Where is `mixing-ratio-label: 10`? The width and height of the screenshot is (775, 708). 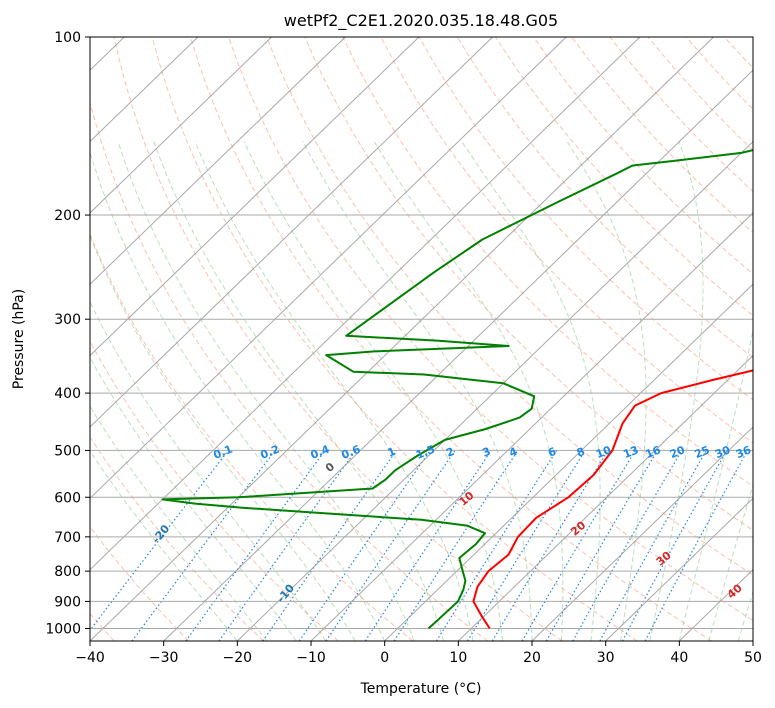 mixing-ratio-label: 10 is located at coordinates (603, 452).